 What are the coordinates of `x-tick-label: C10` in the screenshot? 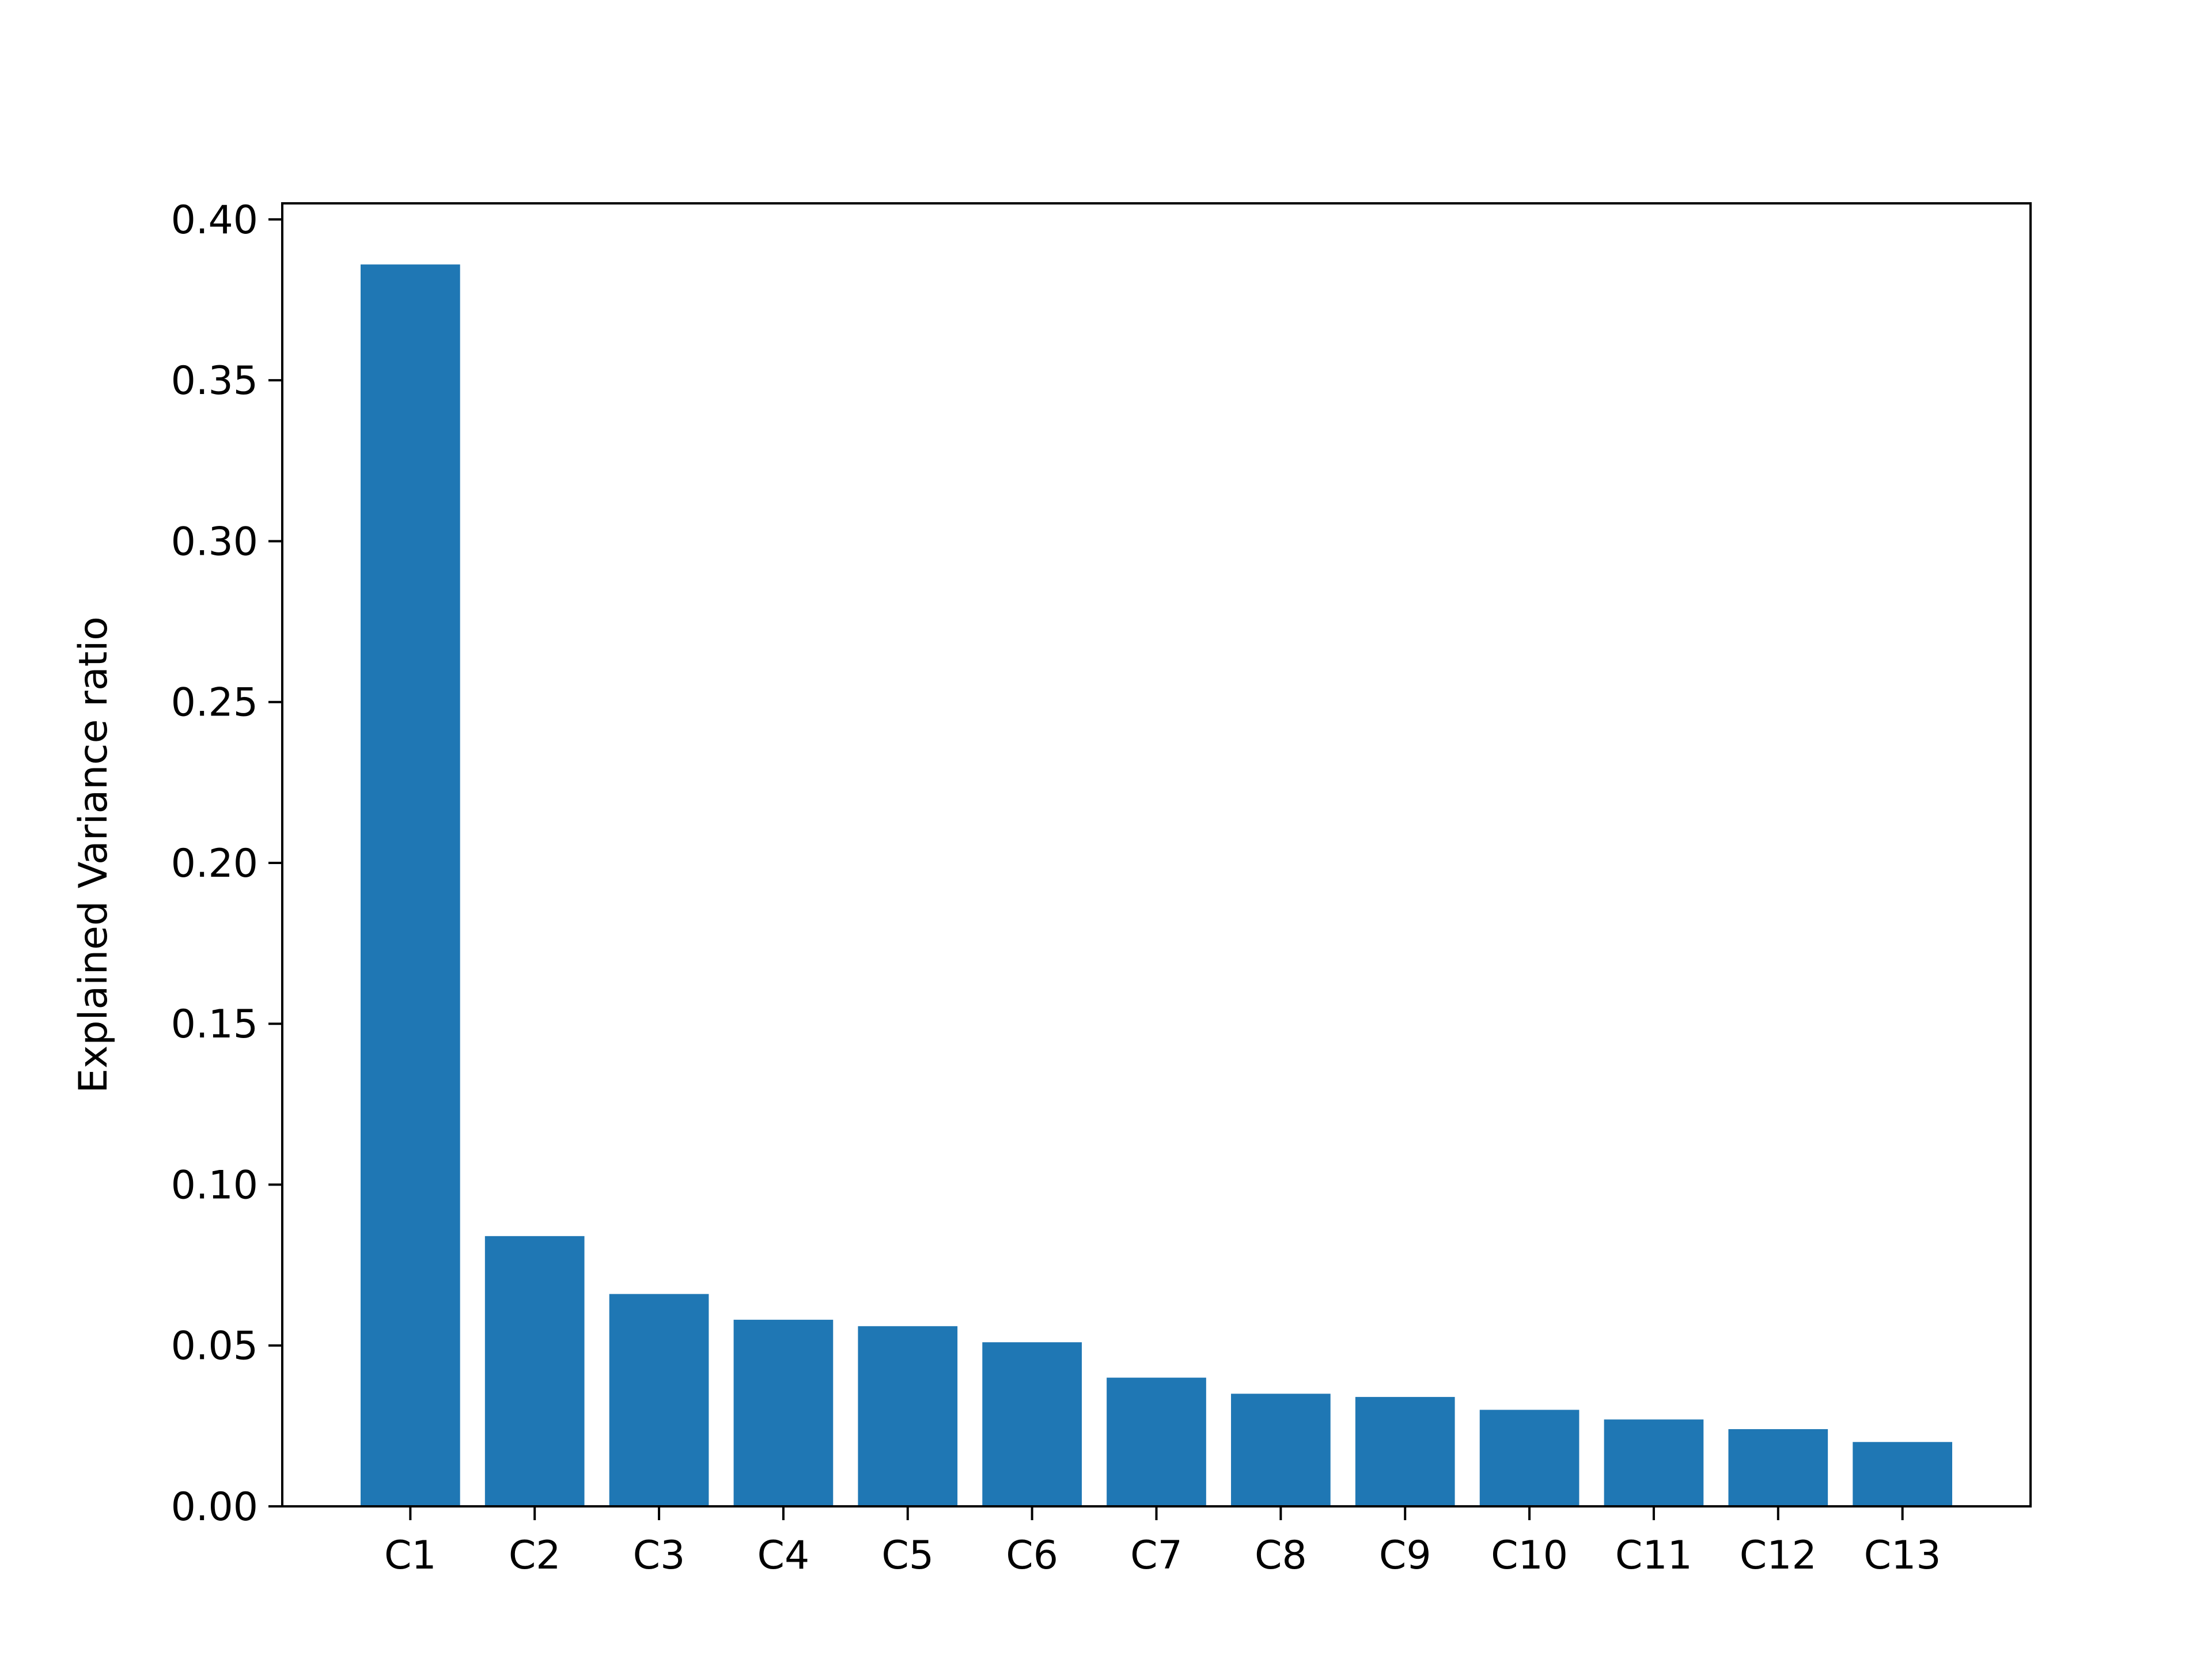 It's located at (1529, 1555).